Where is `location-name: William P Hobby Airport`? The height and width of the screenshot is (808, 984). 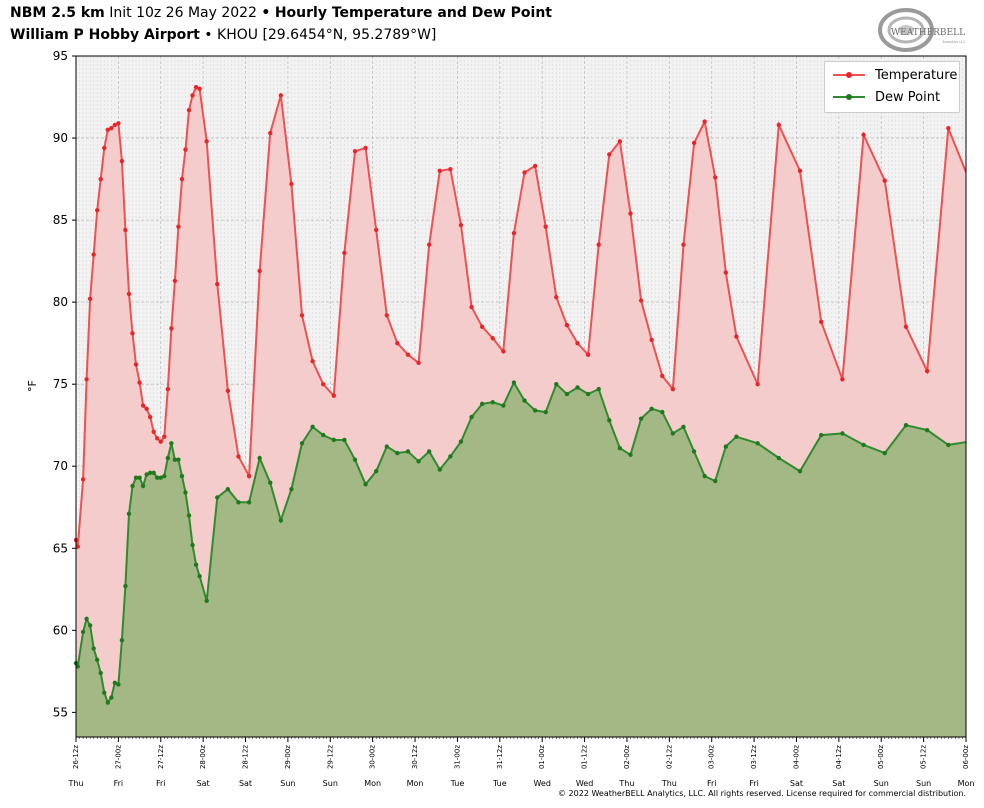
location-name: William P Hobby Airport is located at coordinates (105, 35).